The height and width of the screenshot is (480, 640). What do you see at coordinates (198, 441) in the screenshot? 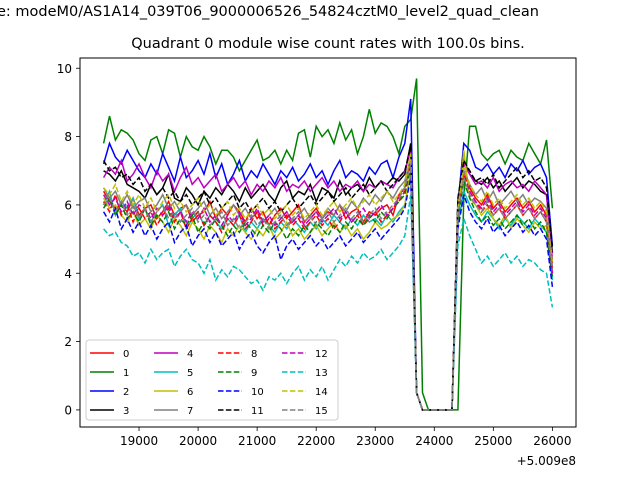
I see `x-tick-label: 20000` at bounding box center [198, 441].